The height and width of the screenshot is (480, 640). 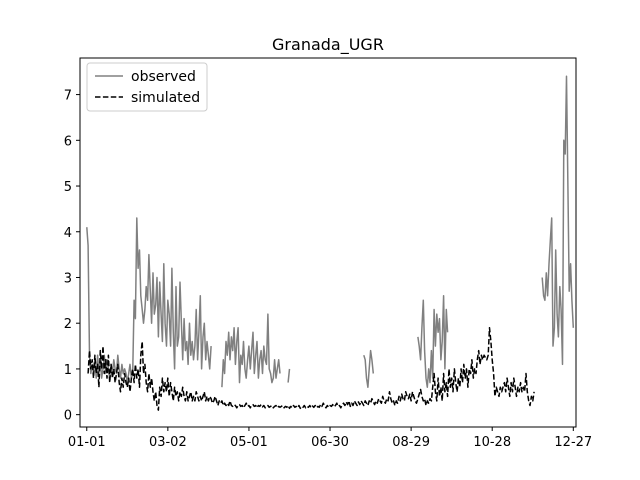 I want to click on x-tick-label: 03-02, so click(x=168, y=442).